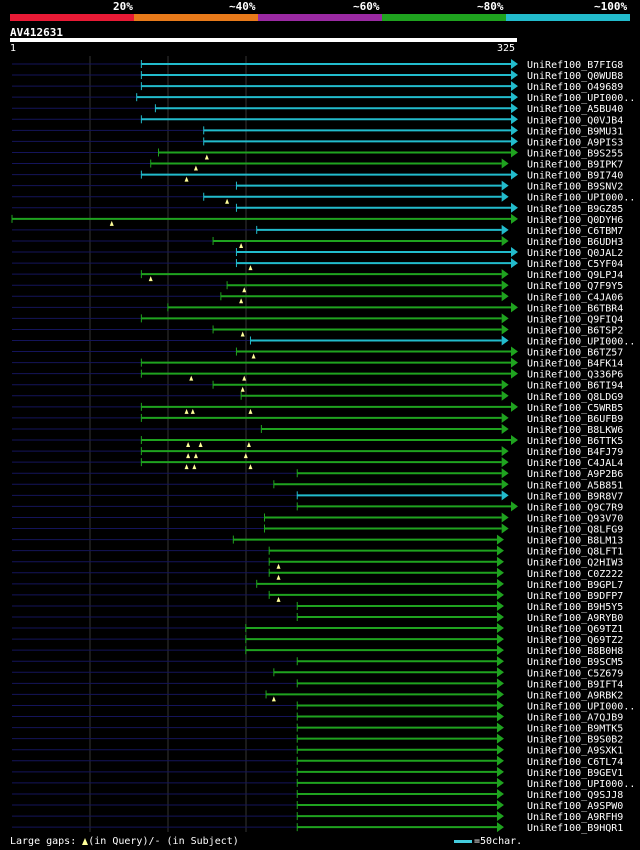 Image resolution: width=640 pixels, height=850 pixels. I want to click on hit-label: UniRef100_B9HQR1, so click(575, 828).